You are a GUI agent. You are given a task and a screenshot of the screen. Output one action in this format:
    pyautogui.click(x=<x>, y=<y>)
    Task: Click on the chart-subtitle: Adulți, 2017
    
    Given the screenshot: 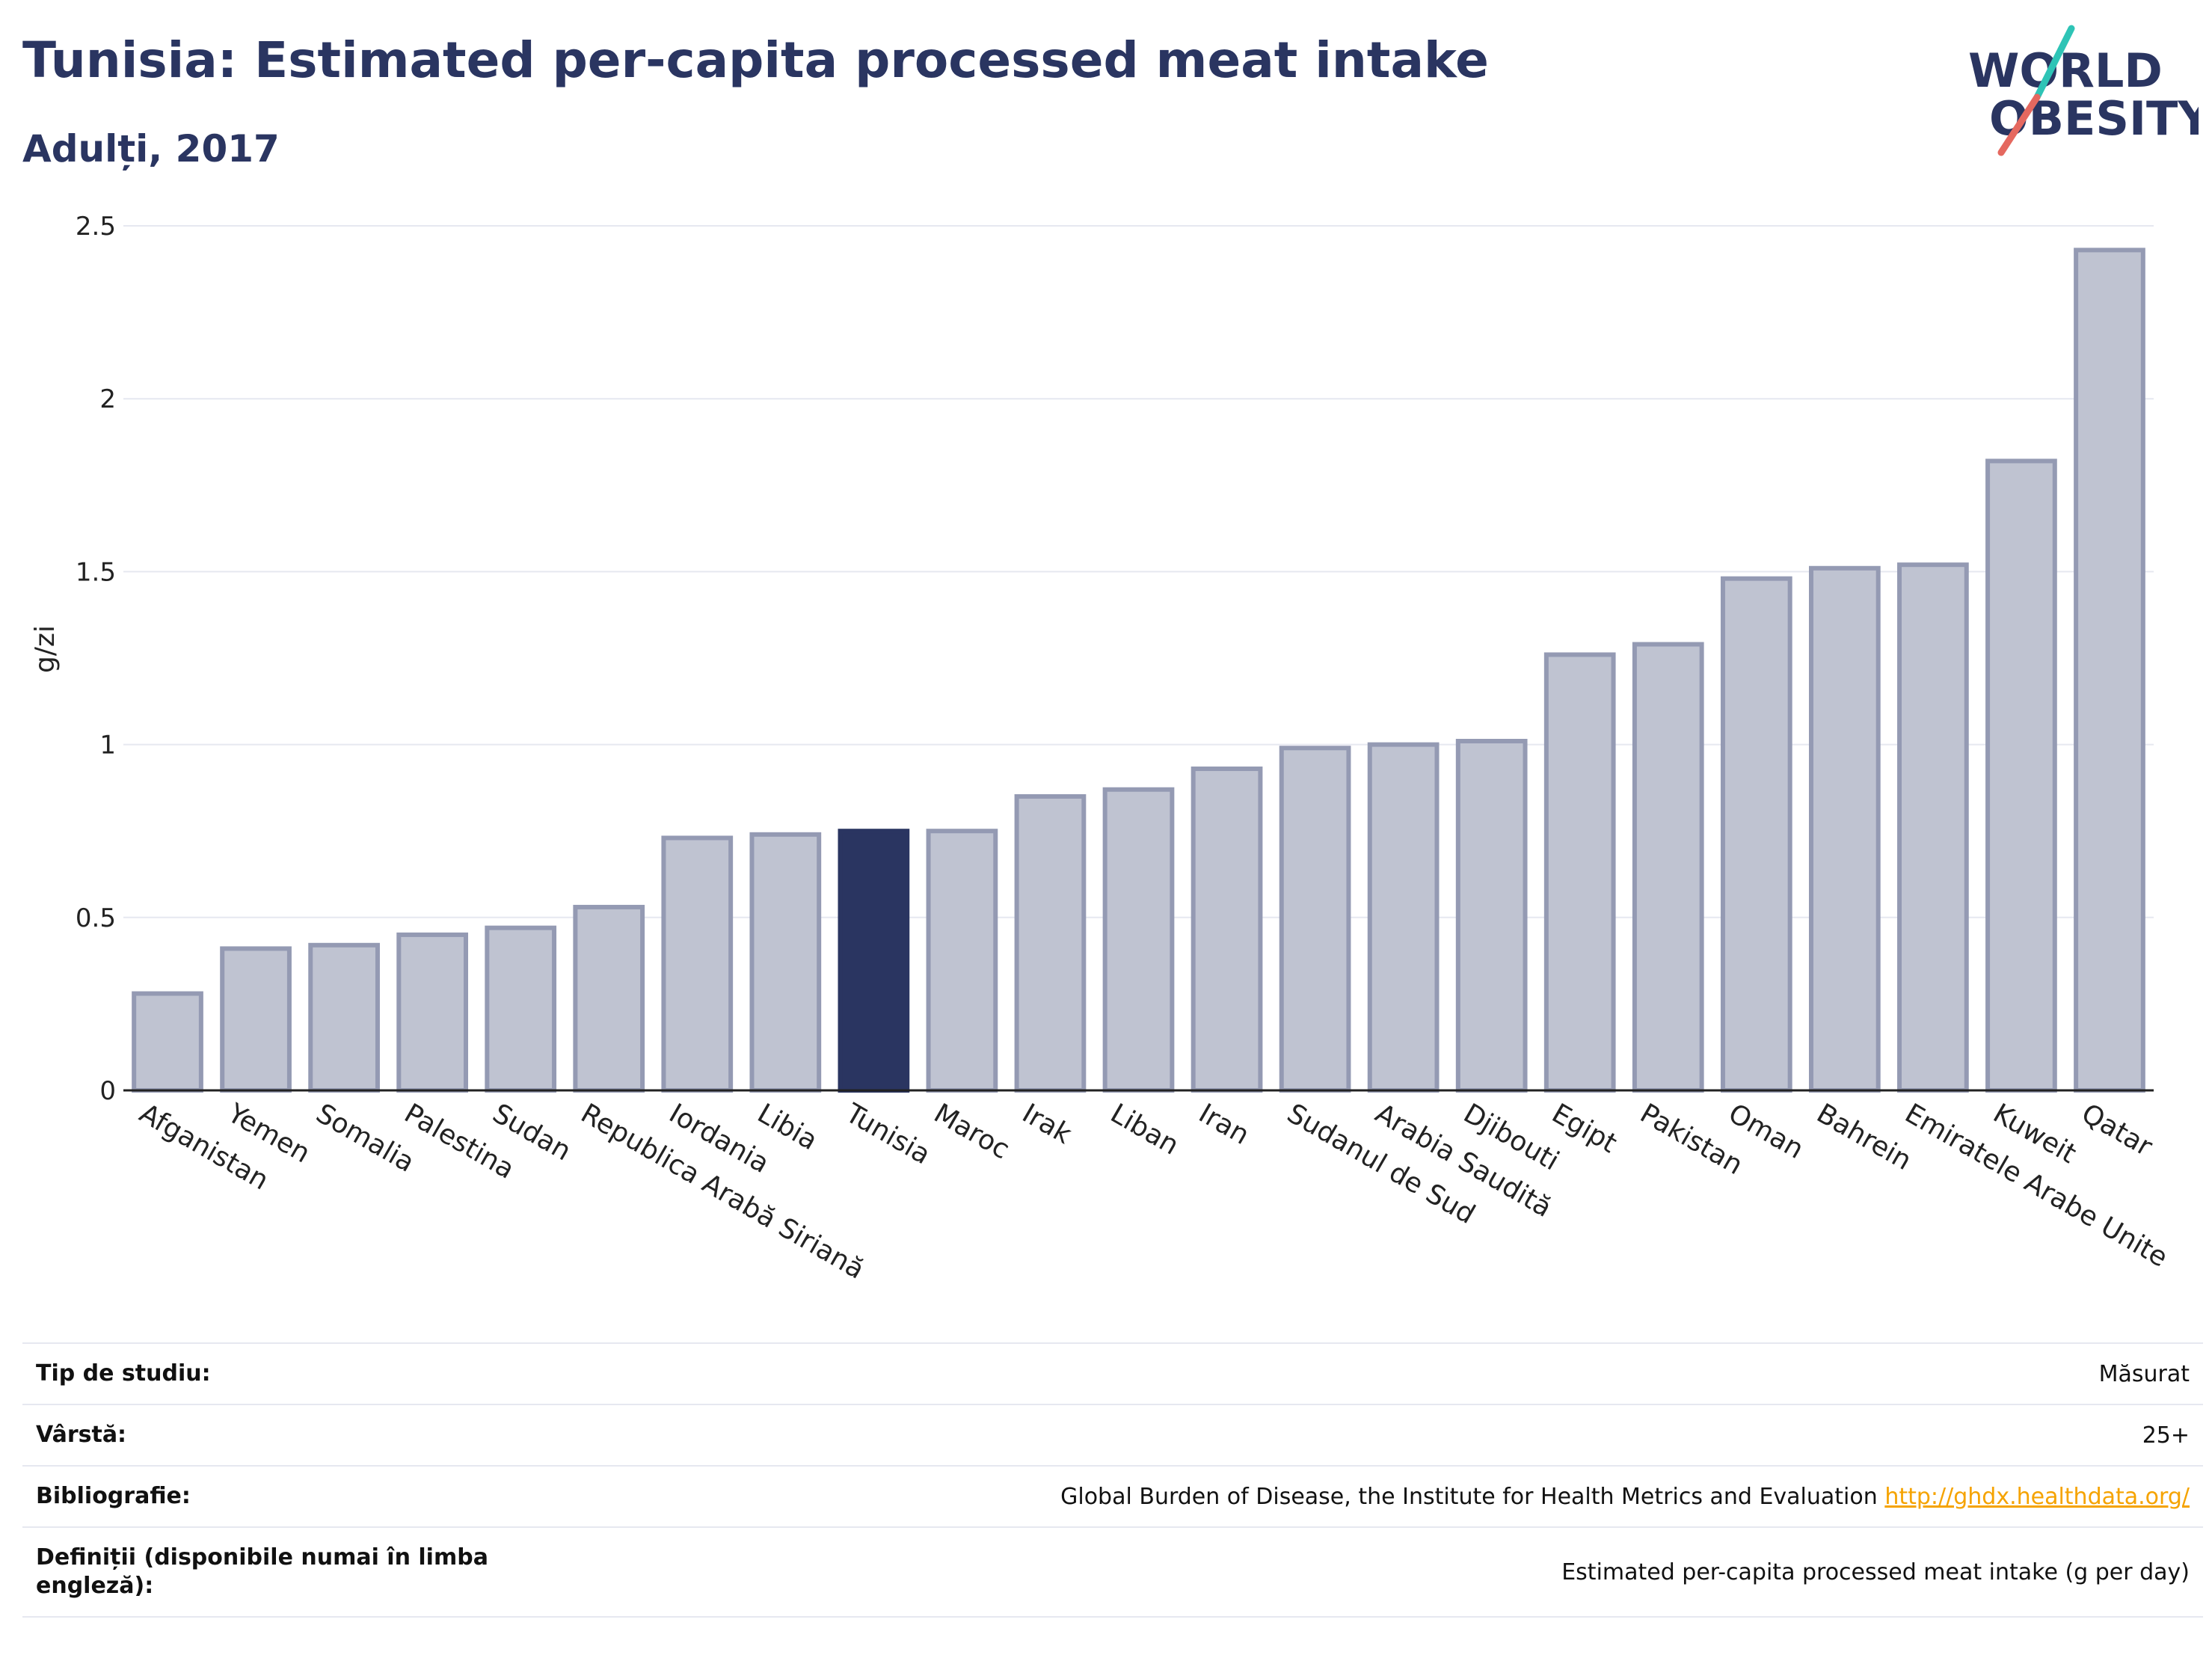 What is the action you would take?
    pyautogui.click(x=151, y=149)
    